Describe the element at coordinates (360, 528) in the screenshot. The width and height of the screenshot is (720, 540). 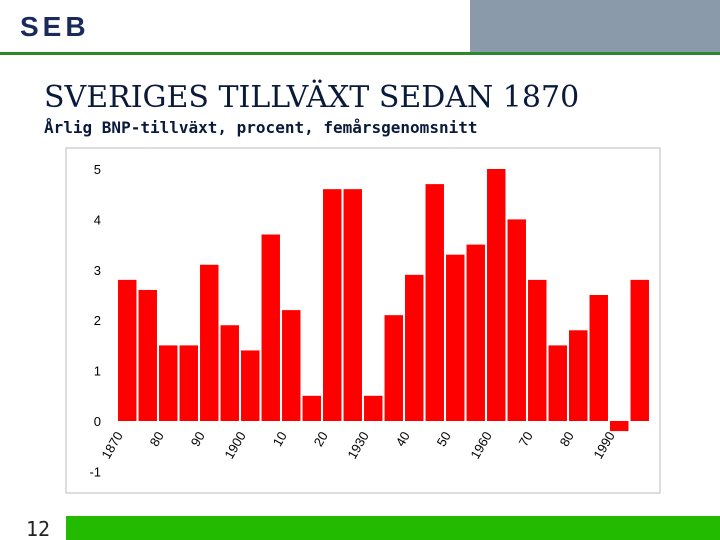
I see `footer-bar` at that location.